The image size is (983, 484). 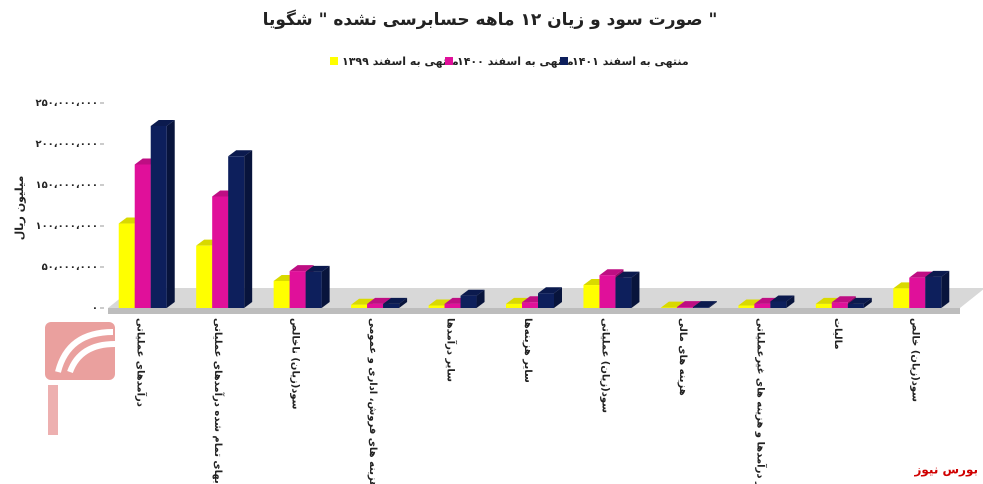 What do you see at coordinates (372, 401) in the screenshot?
I see `x-tick-label: هزینه های فروش، اداری و عمومی` at bounding box center [372, 401].